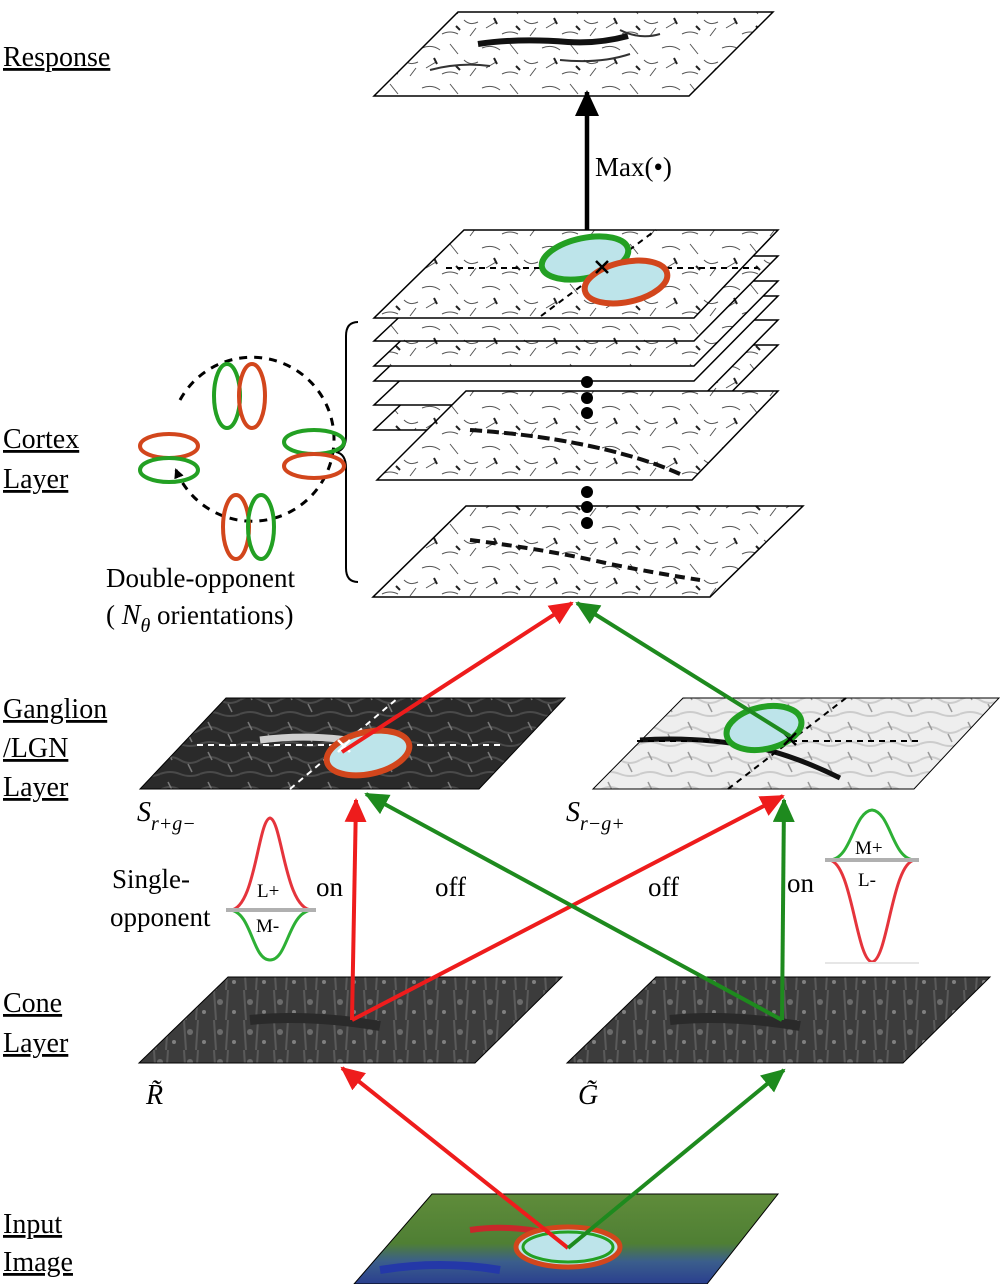 The image size is (1000, 1284). I want to click on cone-map-red, so click(350, 1020).